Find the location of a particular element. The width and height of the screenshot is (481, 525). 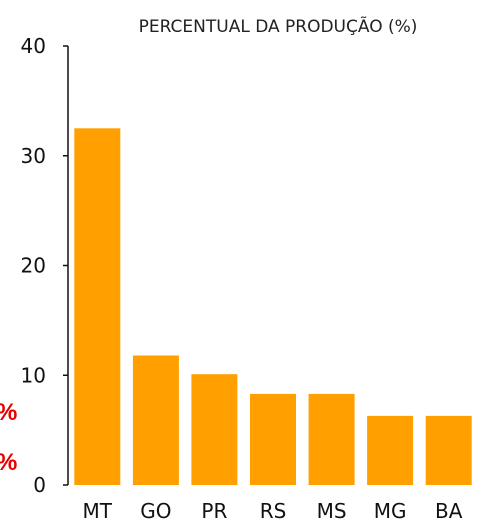

bar-go is located at coordinates (155, 420).